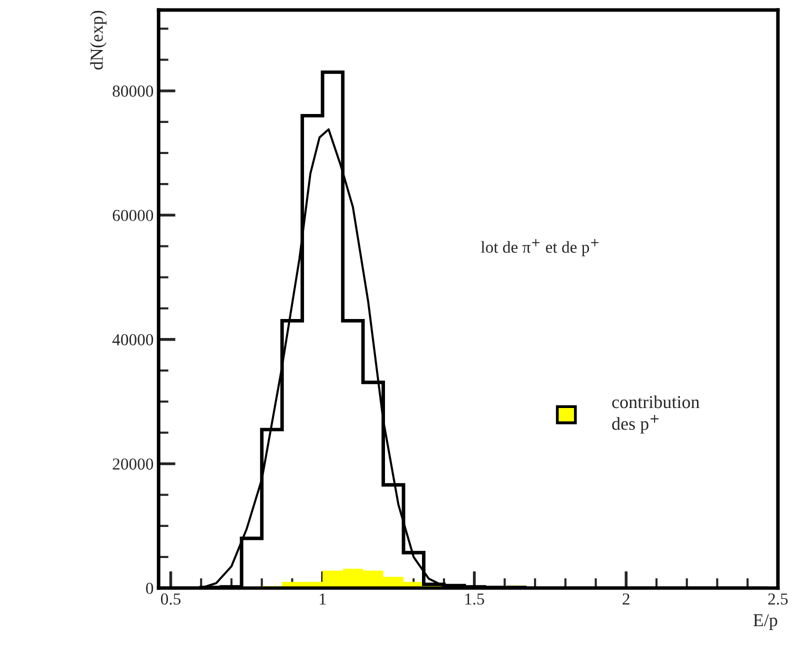 The image size is (793, 669). I want to click on x-tick-label: 1, so click(323, 598).